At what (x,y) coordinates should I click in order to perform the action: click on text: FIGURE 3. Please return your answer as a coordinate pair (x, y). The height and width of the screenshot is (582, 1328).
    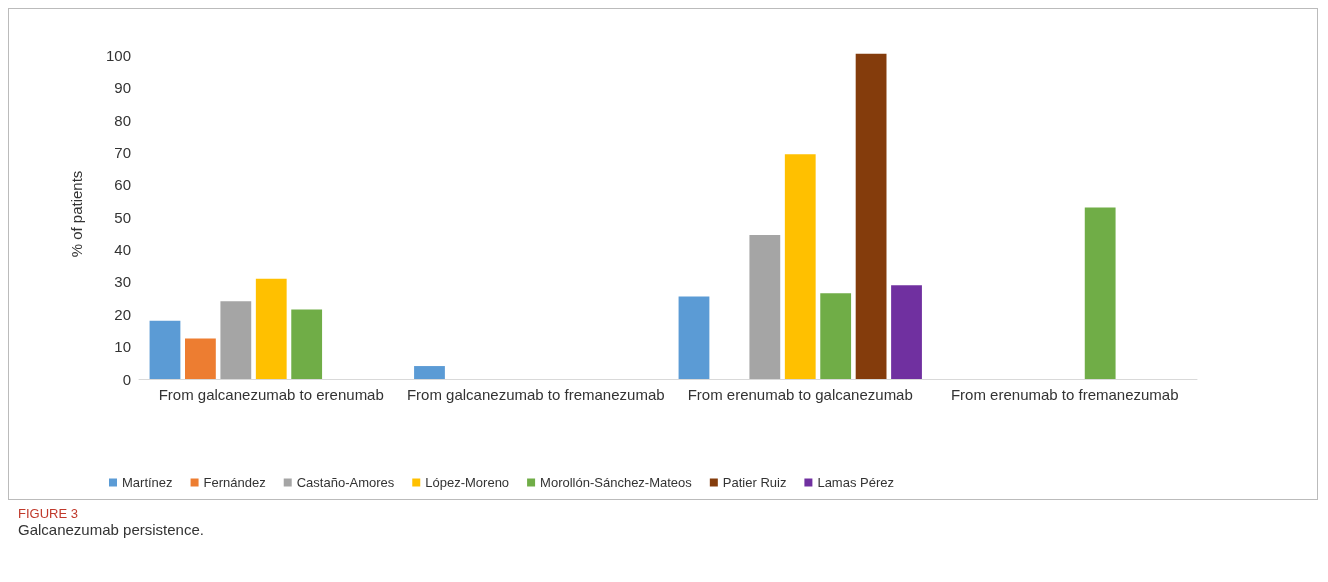
    Looking at the image, I should click on (48, 513).